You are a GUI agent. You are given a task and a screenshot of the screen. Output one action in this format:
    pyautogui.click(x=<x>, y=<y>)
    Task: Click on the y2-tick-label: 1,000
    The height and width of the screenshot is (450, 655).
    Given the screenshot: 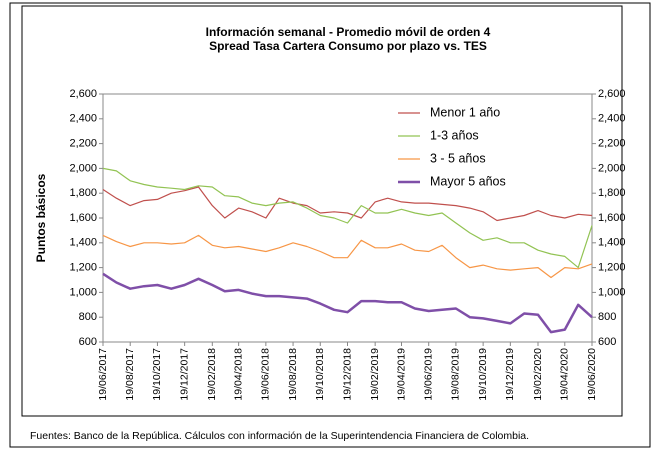 What is the action you would take?
    pyautogui.click(x=612, y=292)
    